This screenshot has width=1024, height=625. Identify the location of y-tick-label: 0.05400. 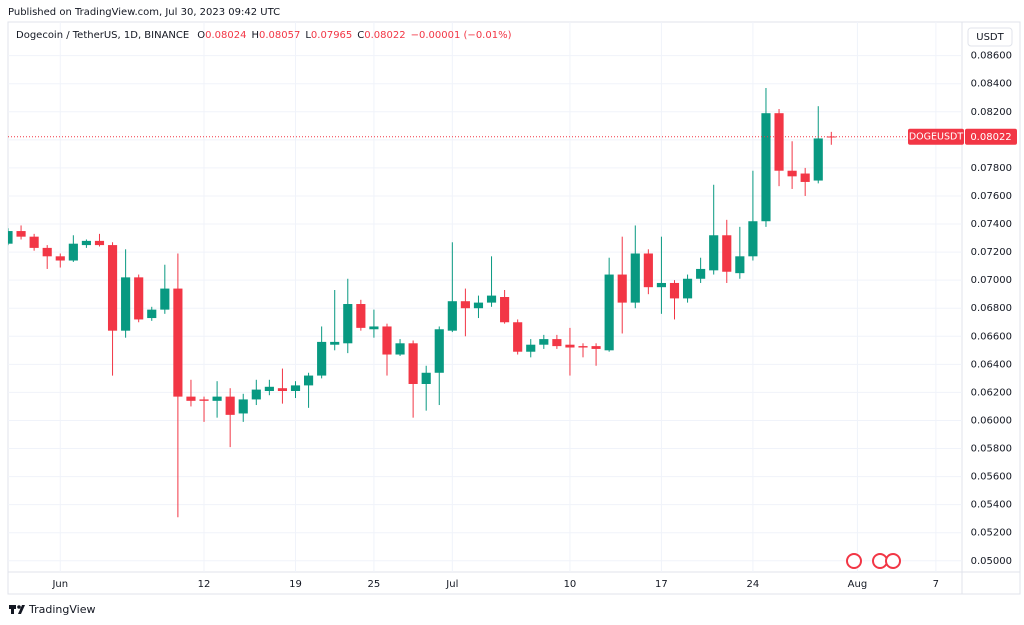
(991, 505).